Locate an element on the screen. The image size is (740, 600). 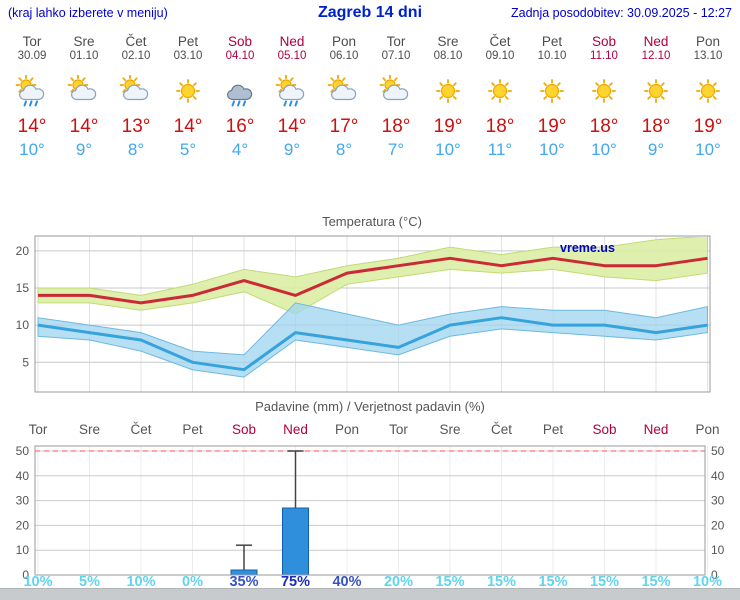
svg-text: Sob is located at coordinates (244, 429).